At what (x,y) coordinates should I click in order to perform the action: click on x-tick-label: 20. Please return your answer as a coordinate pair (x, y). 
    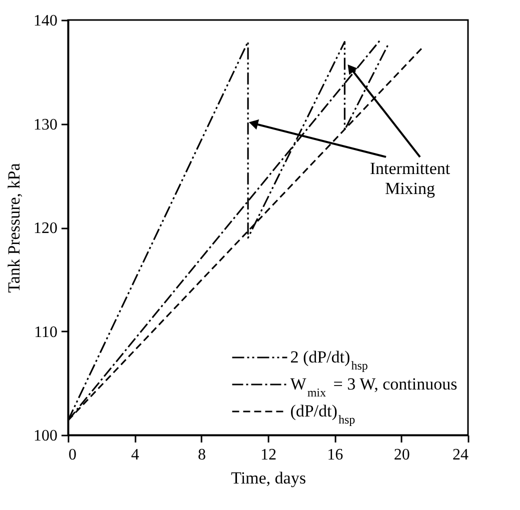
    Looking at the image, I should click on (402, 455).